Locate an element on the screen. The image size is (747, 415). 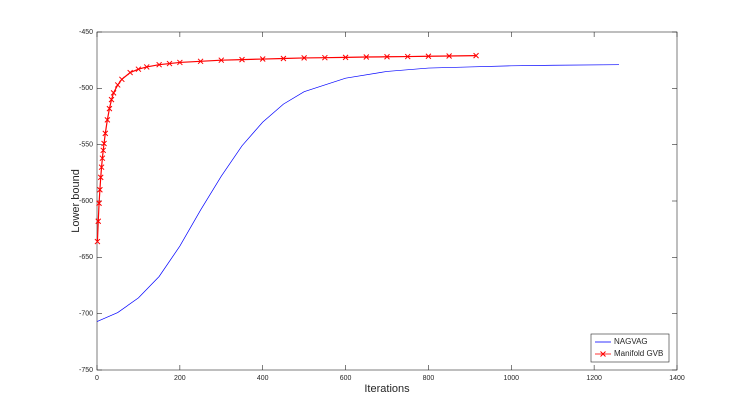
y-tick-label: -600 is located at coordinates (86, 201).